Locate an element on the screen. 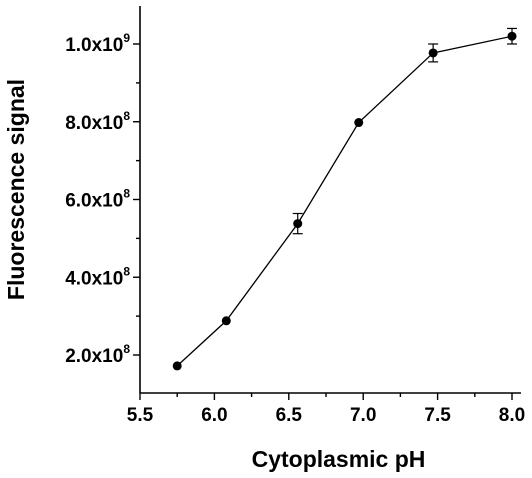  y-tick-label-3: 8.0x10⁸ is located at coordinates (97, 121).